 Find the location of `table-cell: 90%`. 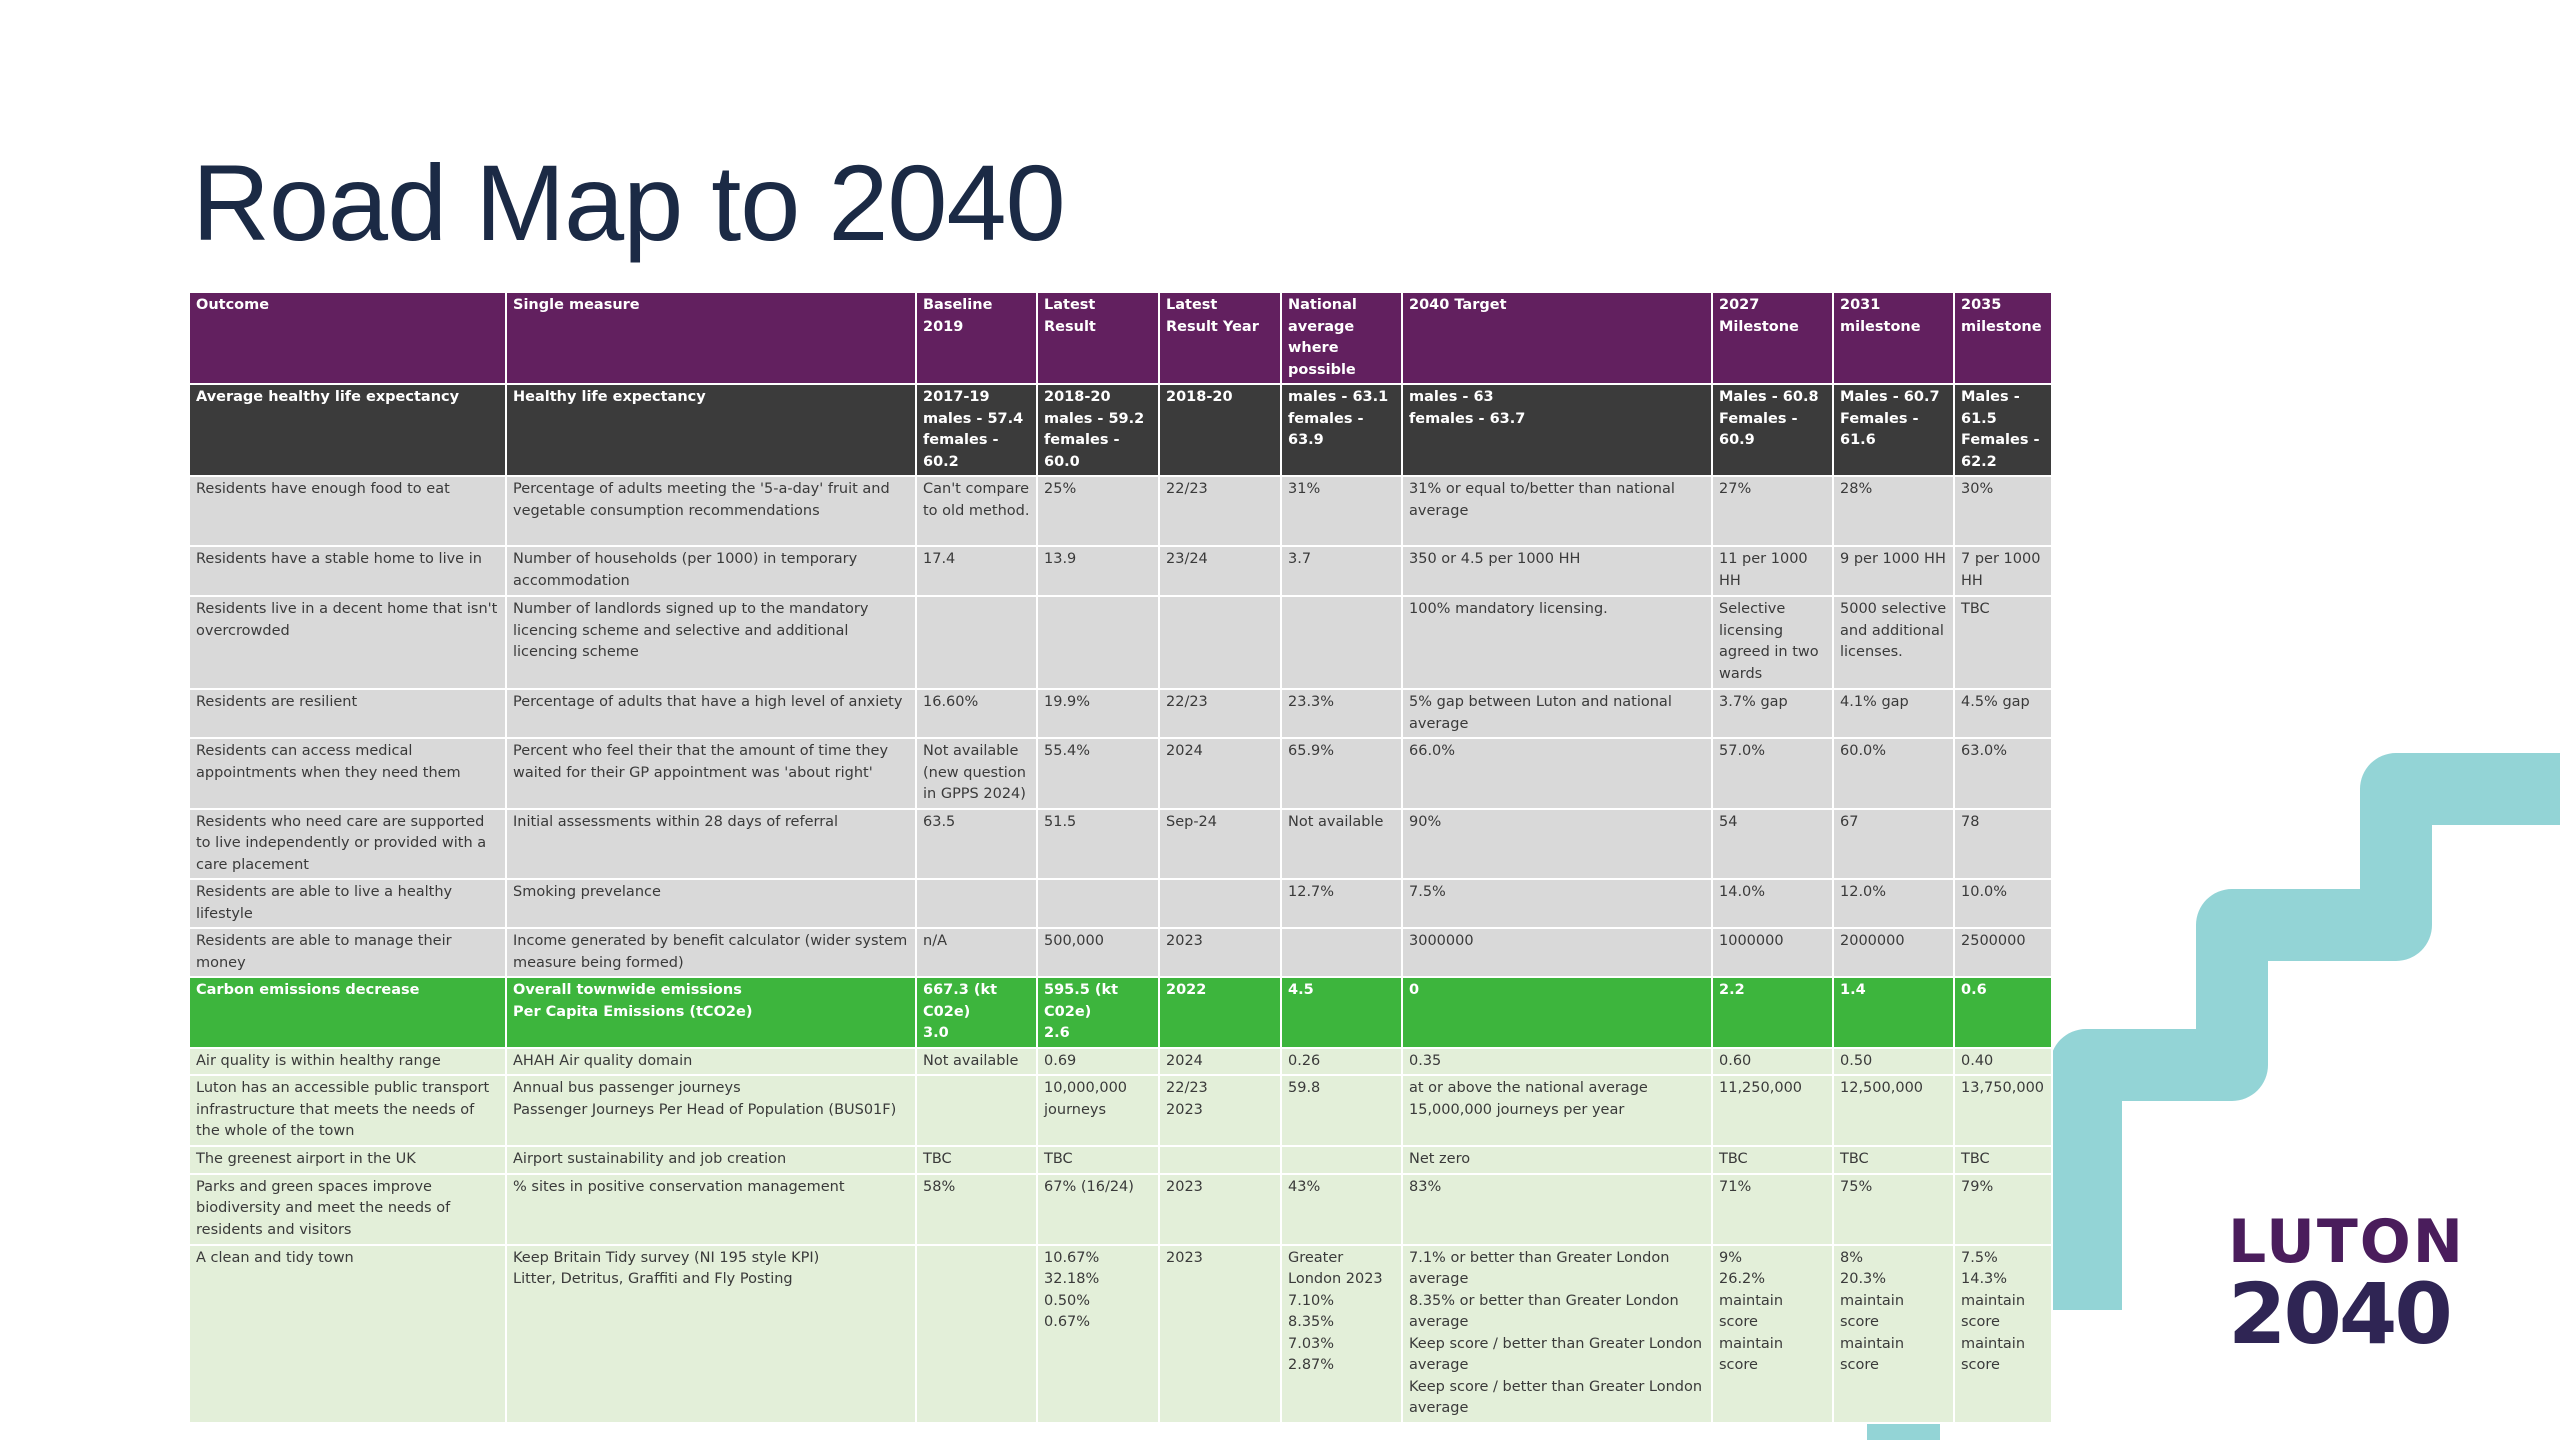

table-cell: 90% is located at coordinates (1557, 843).